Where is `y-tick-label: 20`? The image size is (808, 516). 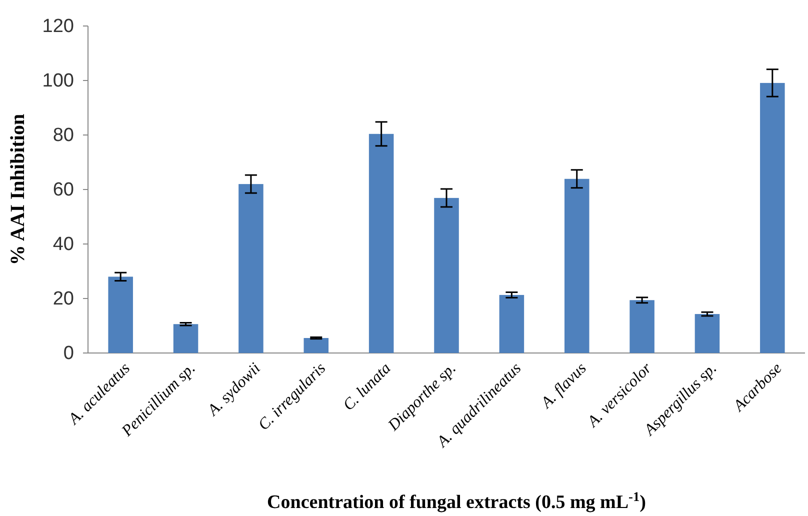
y-tick-label: 20 is located at coordinates (63, 299).